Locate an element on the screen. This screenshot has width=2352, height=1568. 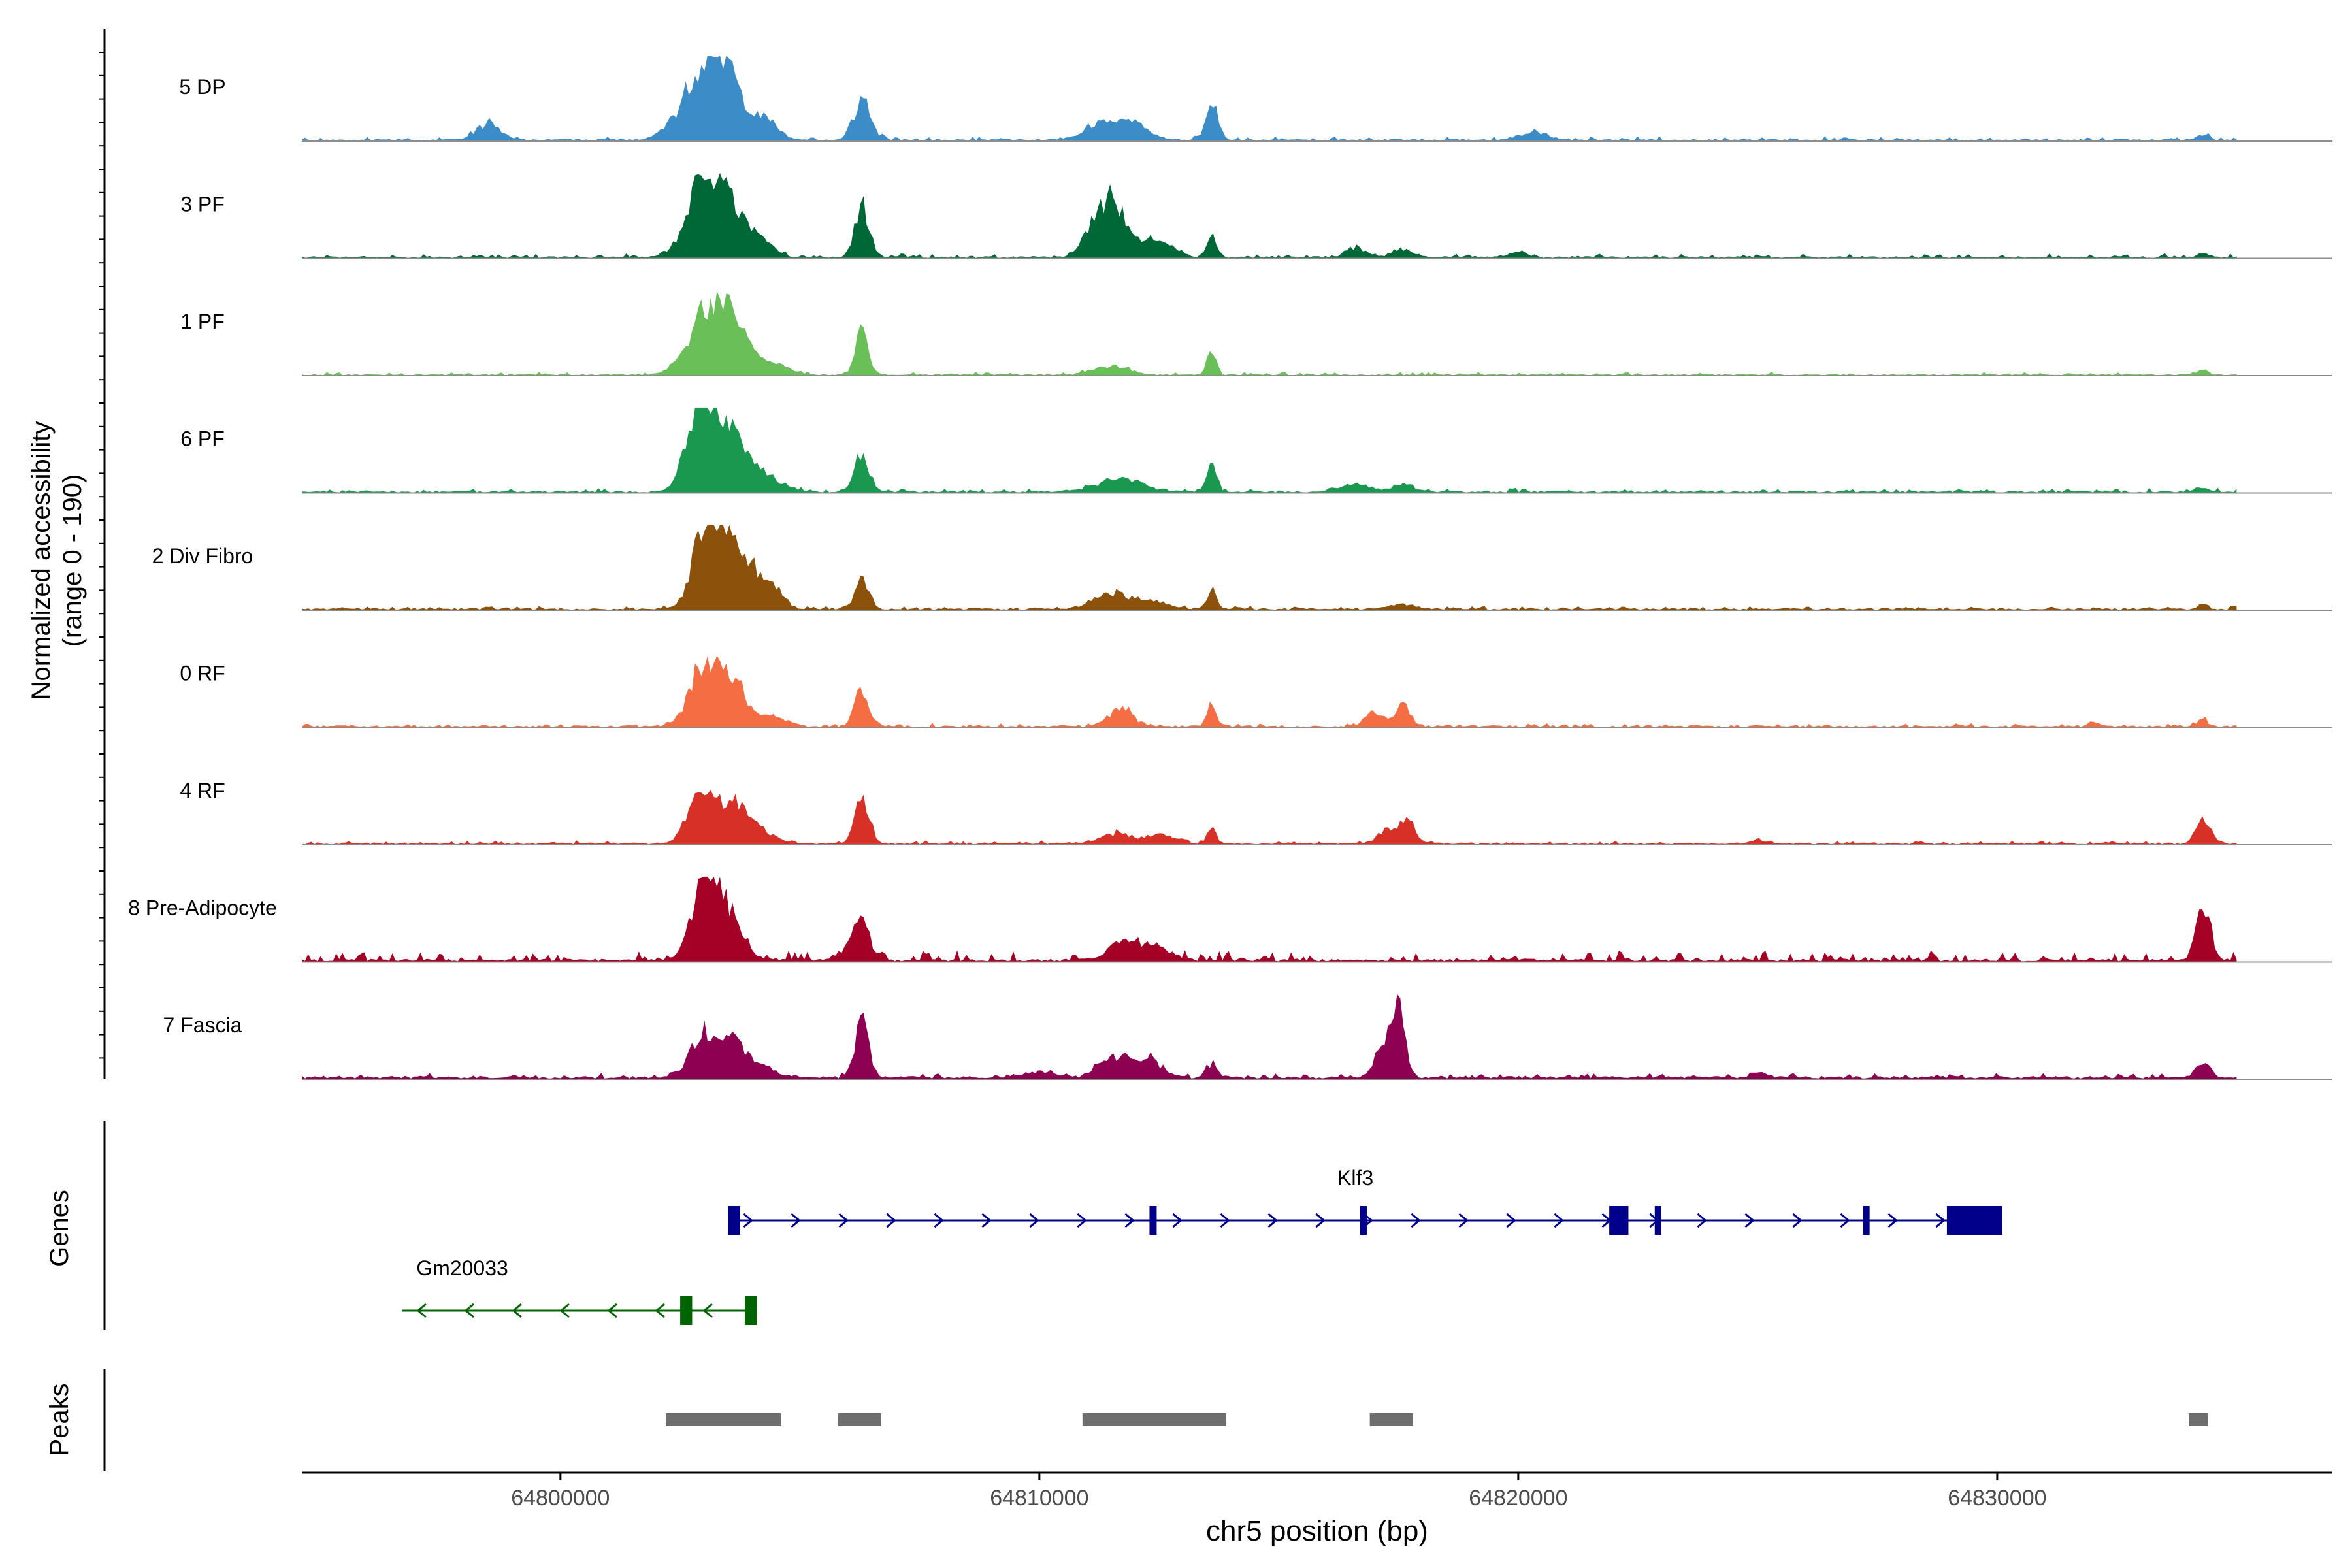
genes-panel-label: Genes is located at coordinates (59, 1228).